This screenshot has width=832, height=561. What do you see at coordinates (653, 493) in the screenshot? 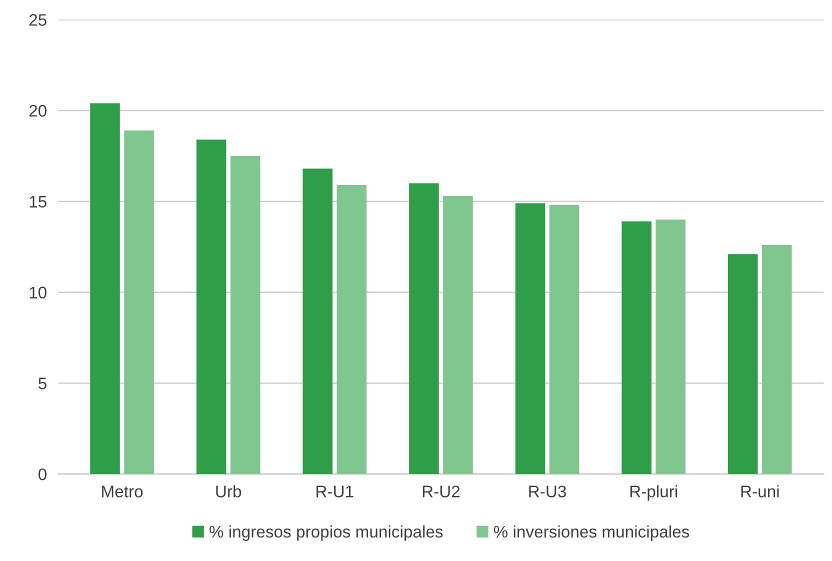
I see `x-tick-label: R-pluri` at bounding box center [653, 493].